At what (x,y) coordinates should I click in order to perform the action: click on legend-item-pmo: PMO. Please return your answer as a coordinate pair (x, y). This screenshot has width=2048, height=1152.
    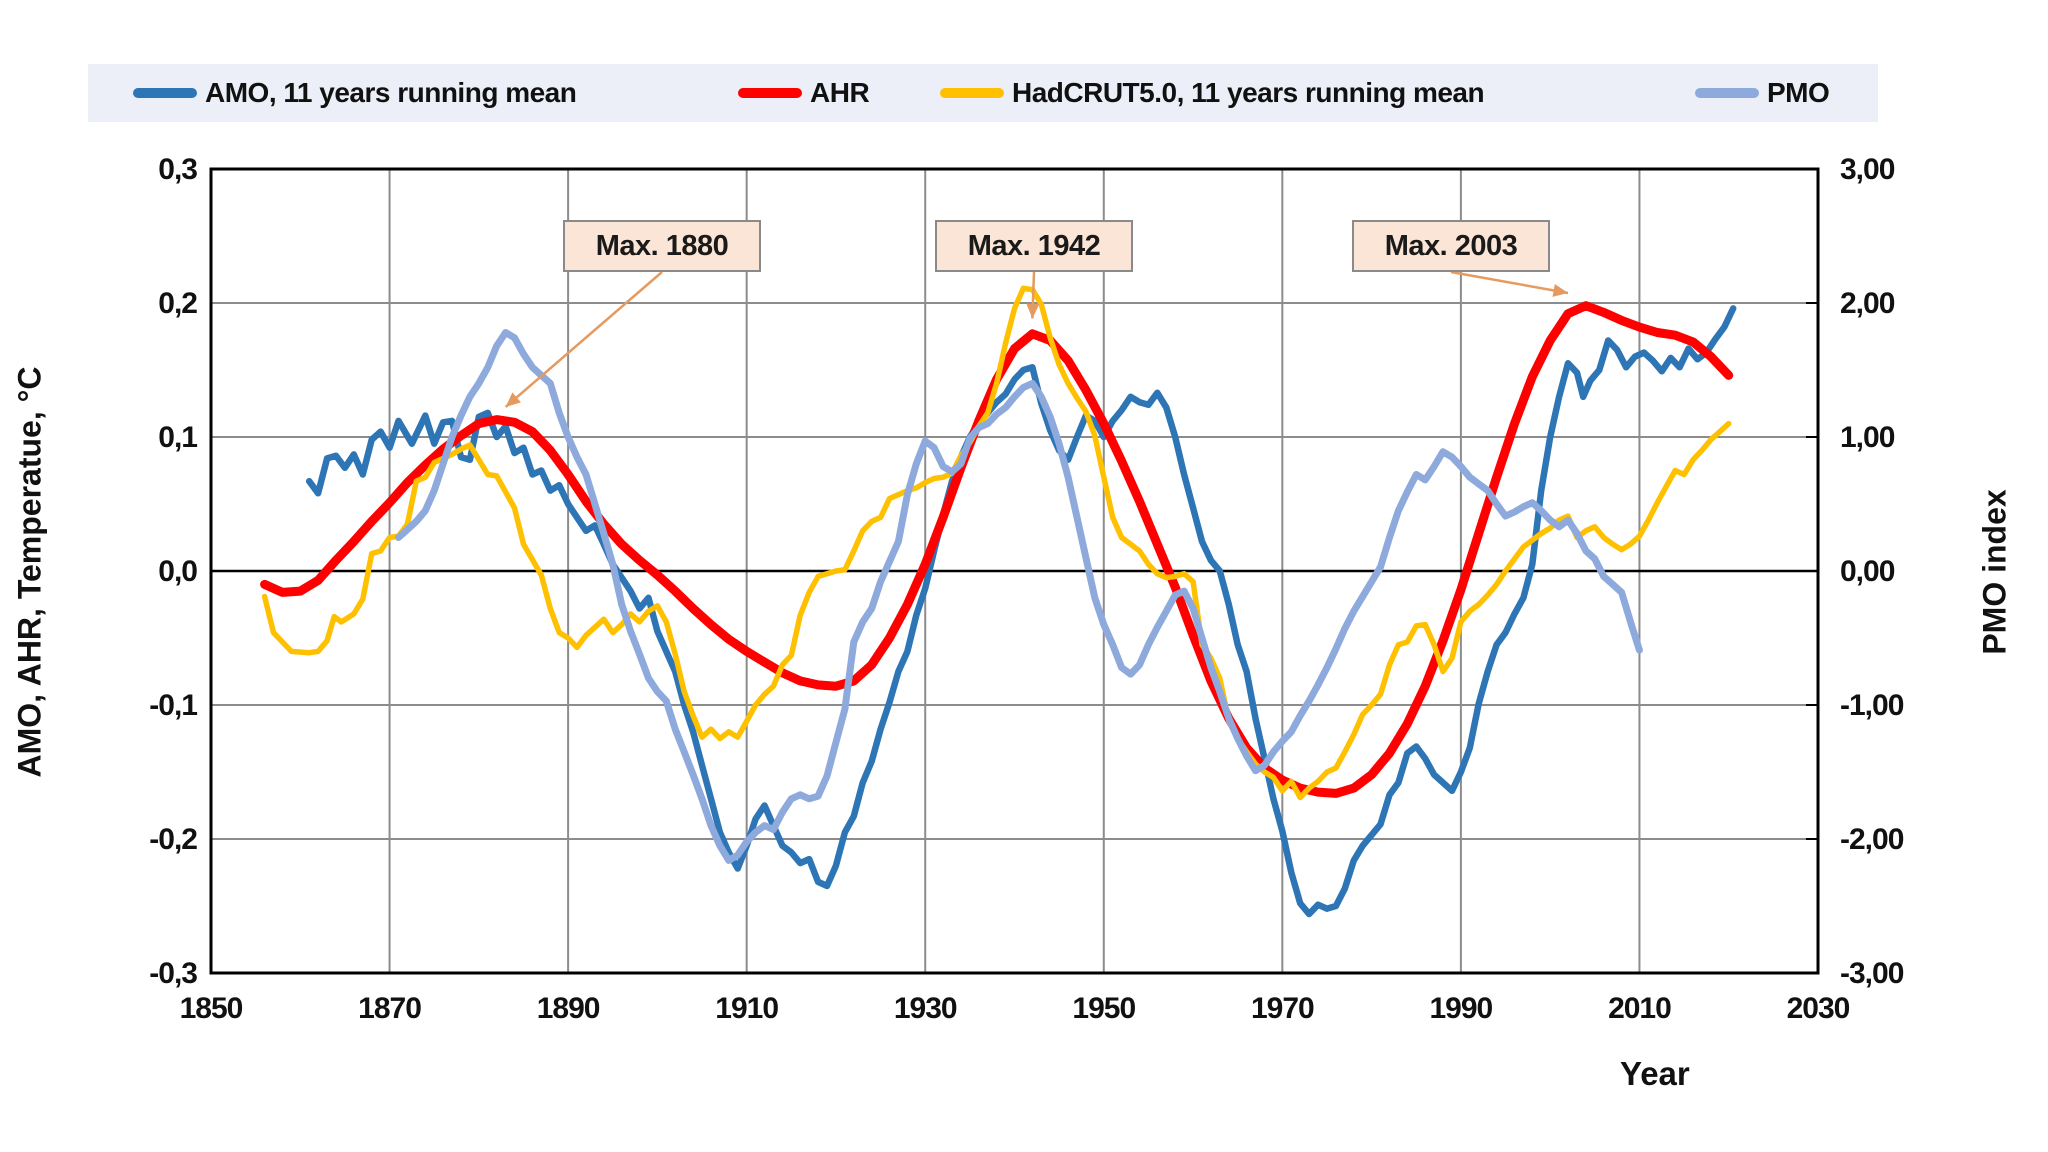
    Looking at the image, I should click on (1762, 93).